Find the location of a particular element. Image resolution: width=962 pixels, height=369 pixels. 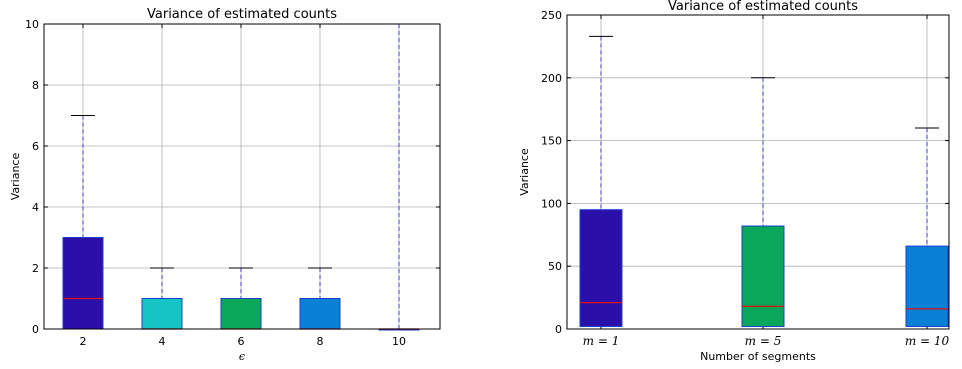

y-tick-label: 4 is located at coordinates (35, 207).